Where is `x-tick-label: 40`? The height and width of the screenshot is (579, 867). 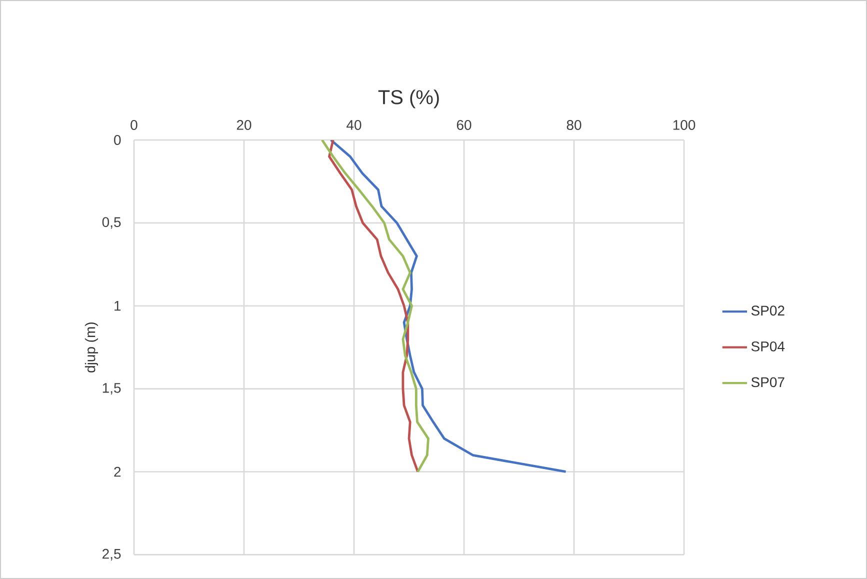
x-tick-label: 40 is located at coordinates (354, 125).